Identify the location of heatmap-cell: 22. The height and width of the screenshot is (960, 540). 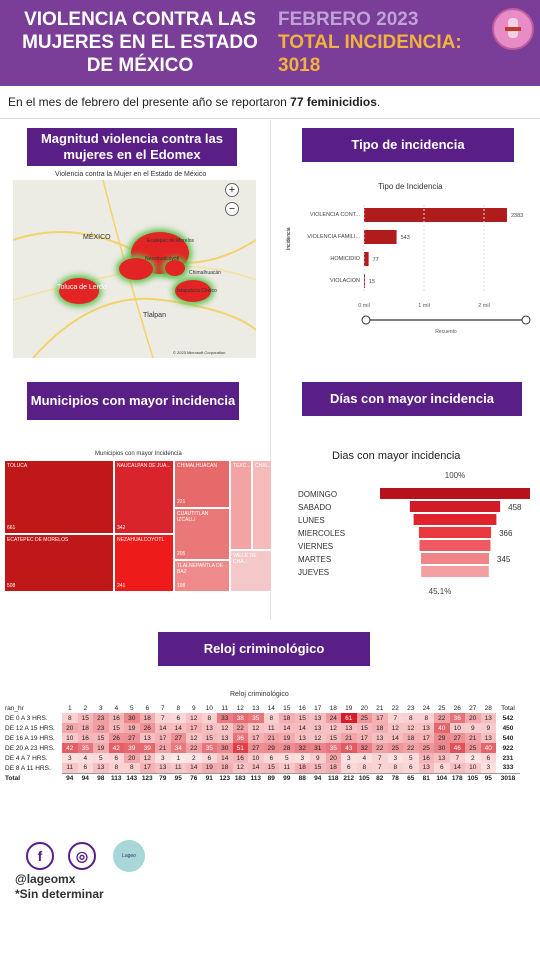
(240, 728).